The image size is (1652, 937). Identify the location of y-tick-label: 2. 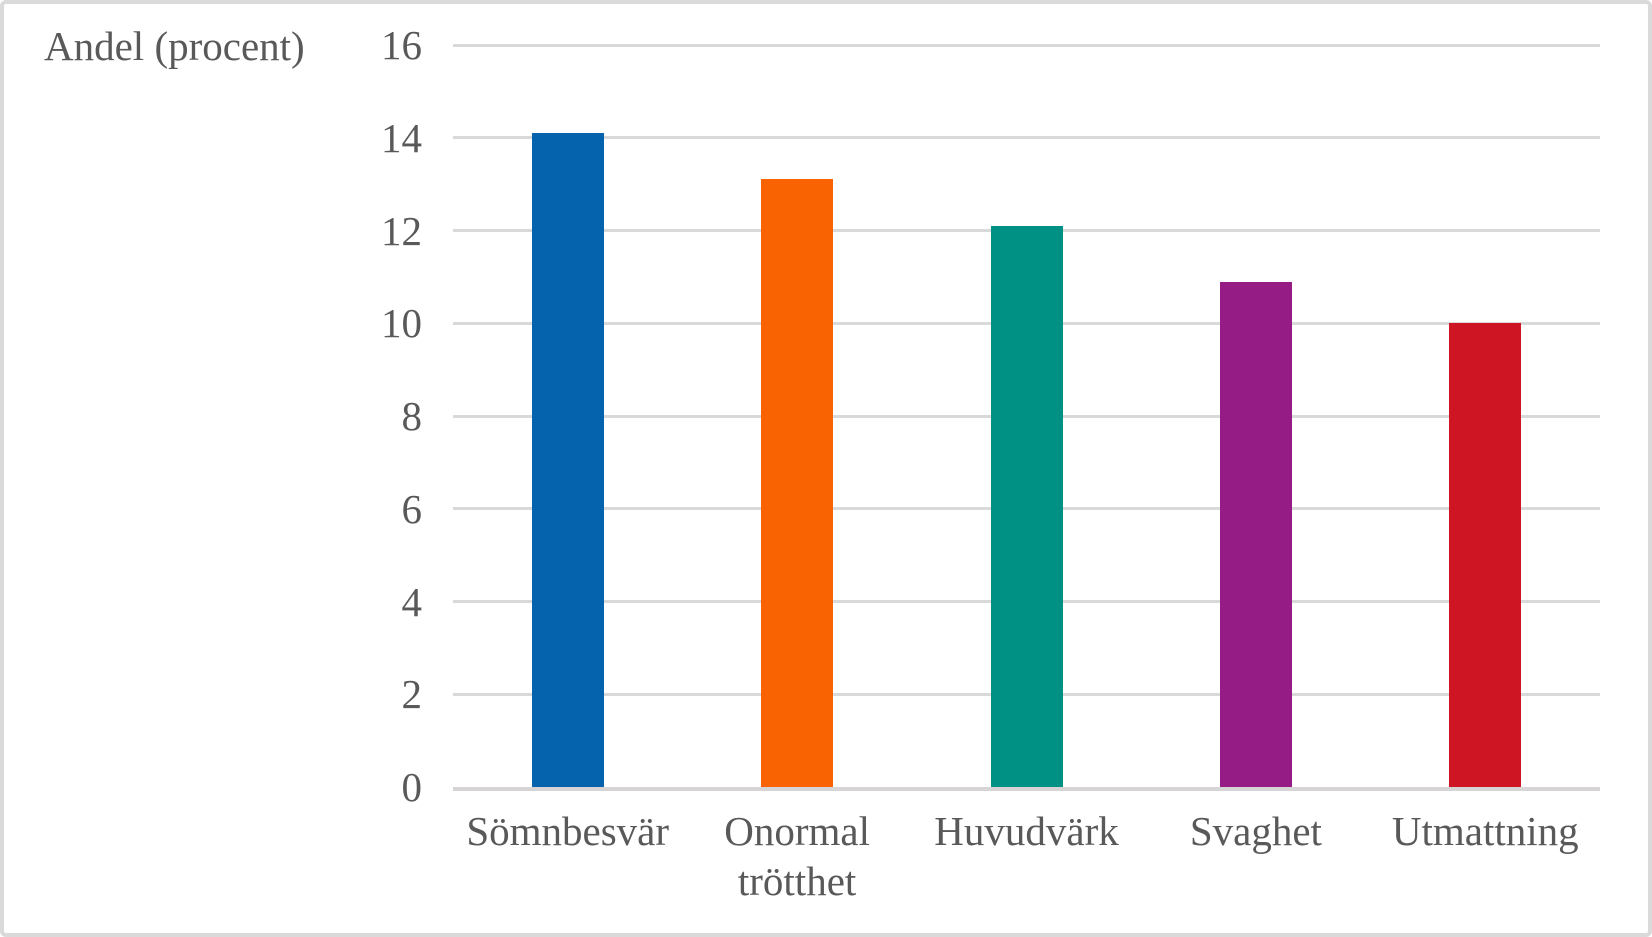
(412, 694).